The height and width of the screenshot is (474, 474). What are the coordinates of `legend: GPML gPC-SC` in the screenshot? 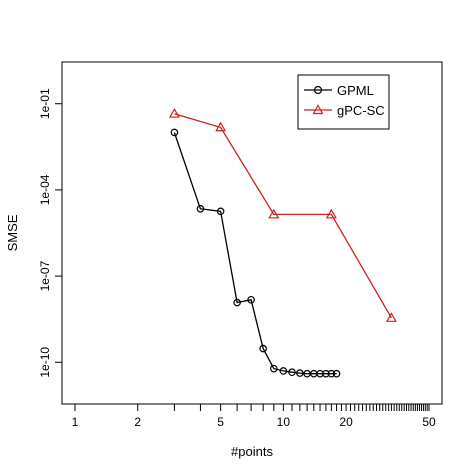 It's located at (343, 102).